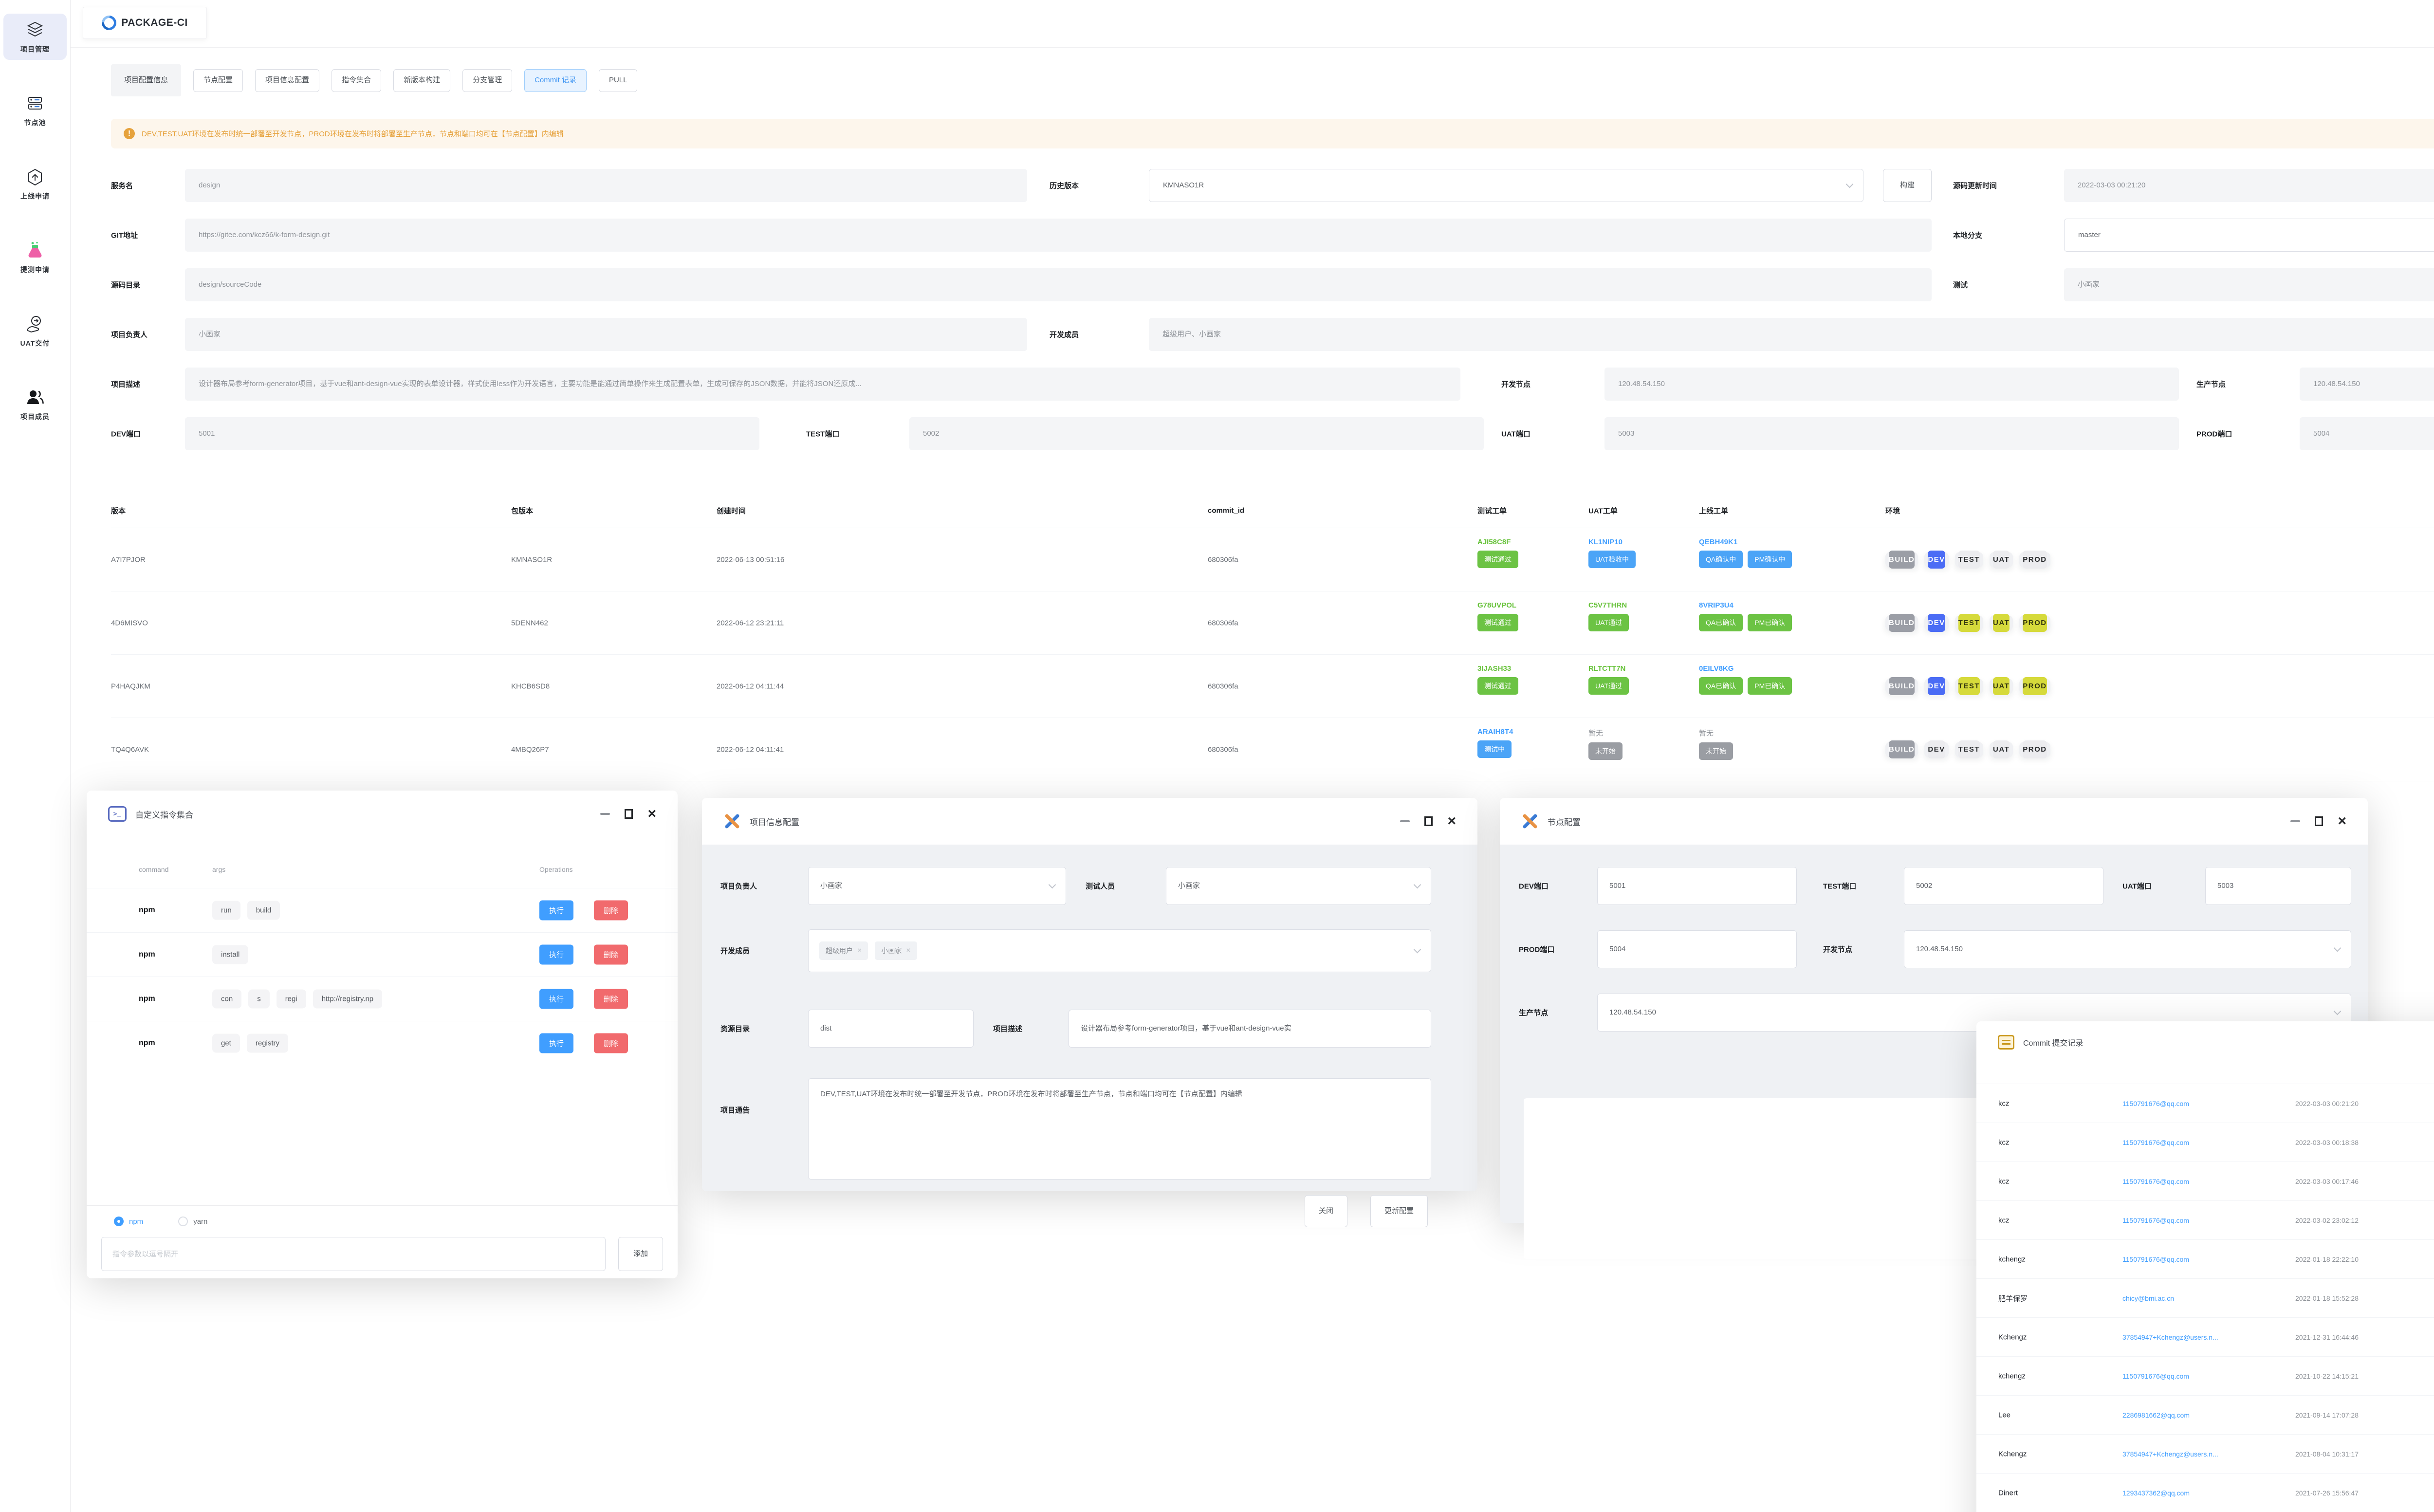 This screenshot has width=2434, height=1512. Describe the element at coordinates (146, 80) in the screenshot. I see `tab: 项目配置信息` at that location.